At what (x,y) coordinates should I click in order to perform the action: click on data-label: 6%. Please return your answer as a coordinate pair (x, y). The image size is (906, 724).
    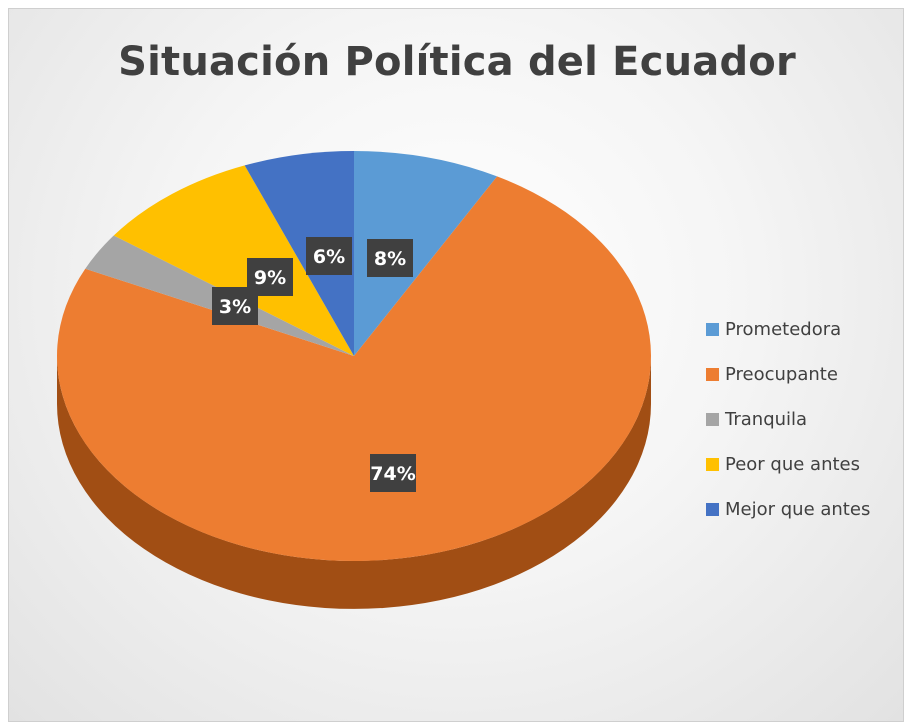
    Looking at the image, I should click on (329, 257).